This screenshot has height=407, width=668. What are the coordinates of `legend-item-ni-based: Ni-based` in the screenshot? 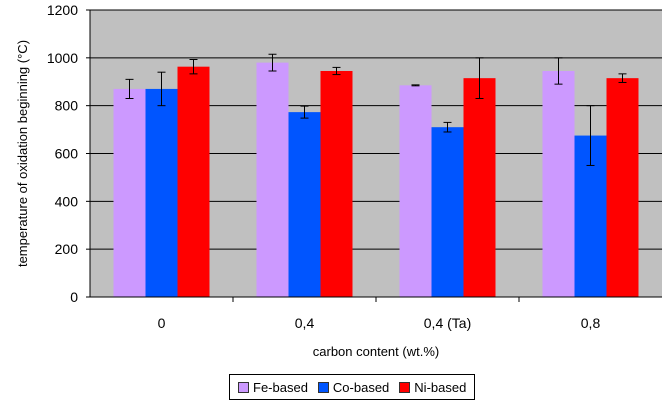 It's located at (432, 387).